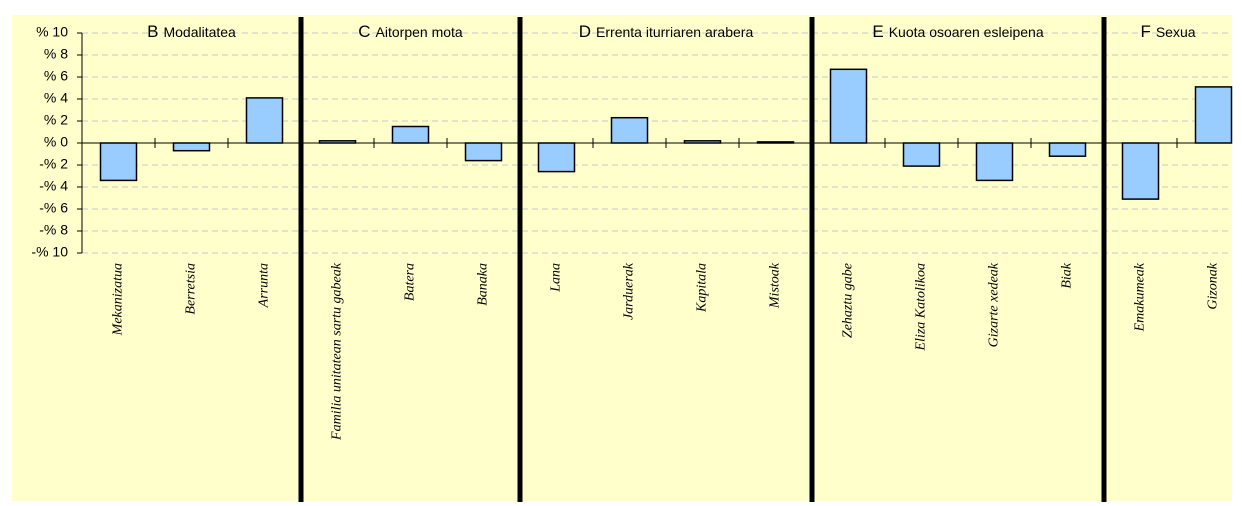  I want to click on x-tick-label: Berretsia, so click(191, 289).